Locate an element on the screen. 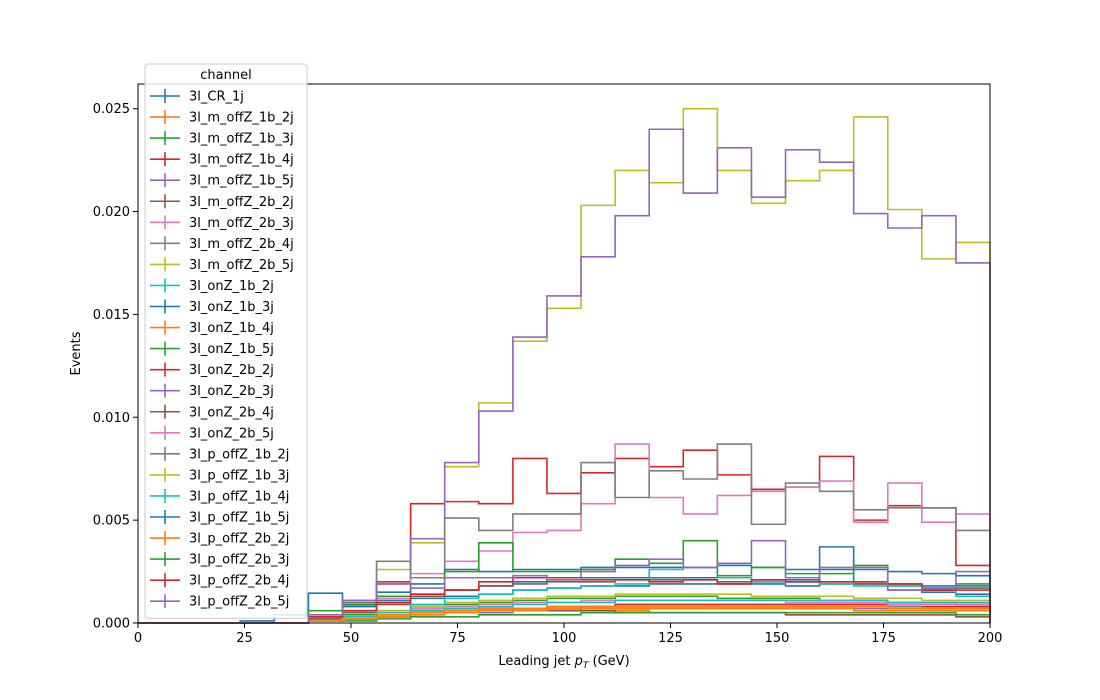  y-axis-label: Events is located at coordinates (76, 353).